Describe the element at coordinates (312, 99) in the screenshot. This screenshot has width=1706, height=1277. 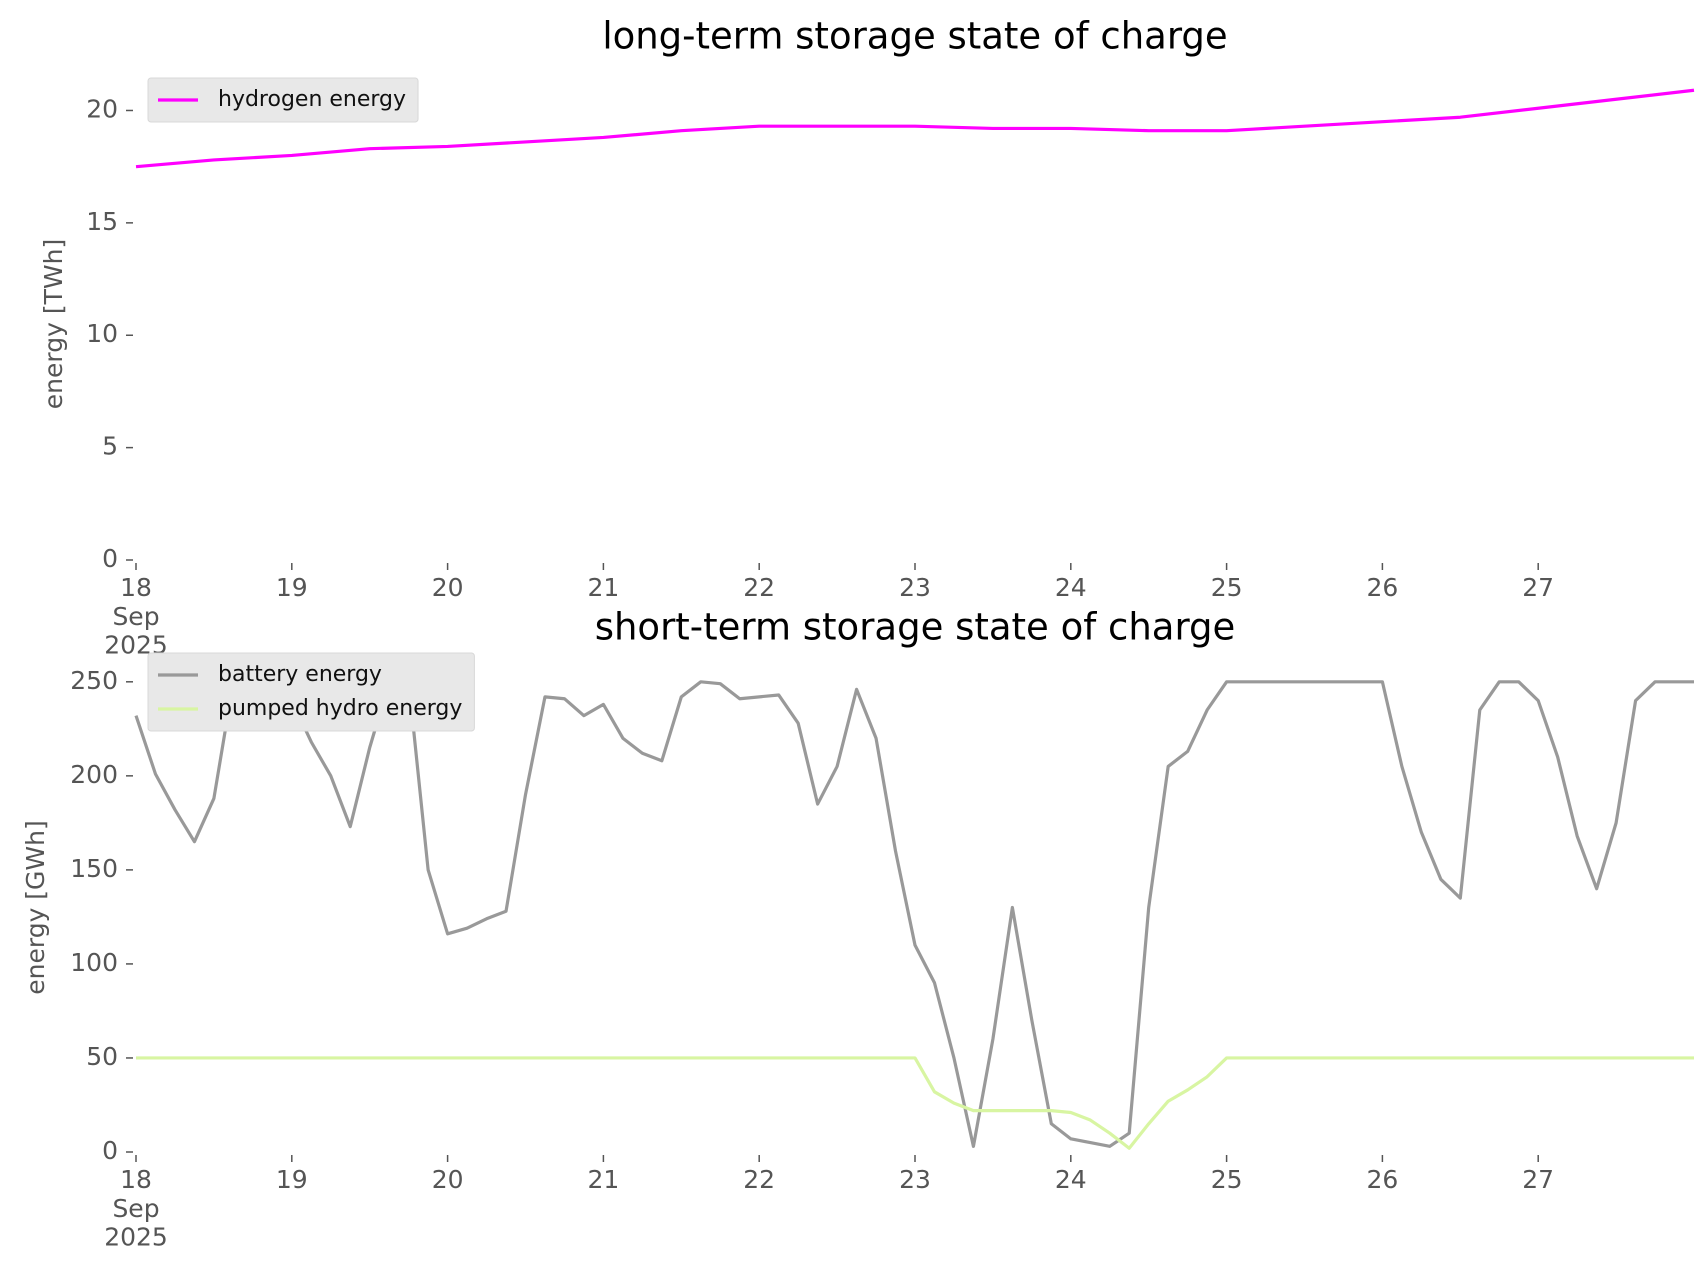
I see `legend-label: hydrogen energy` at that location.